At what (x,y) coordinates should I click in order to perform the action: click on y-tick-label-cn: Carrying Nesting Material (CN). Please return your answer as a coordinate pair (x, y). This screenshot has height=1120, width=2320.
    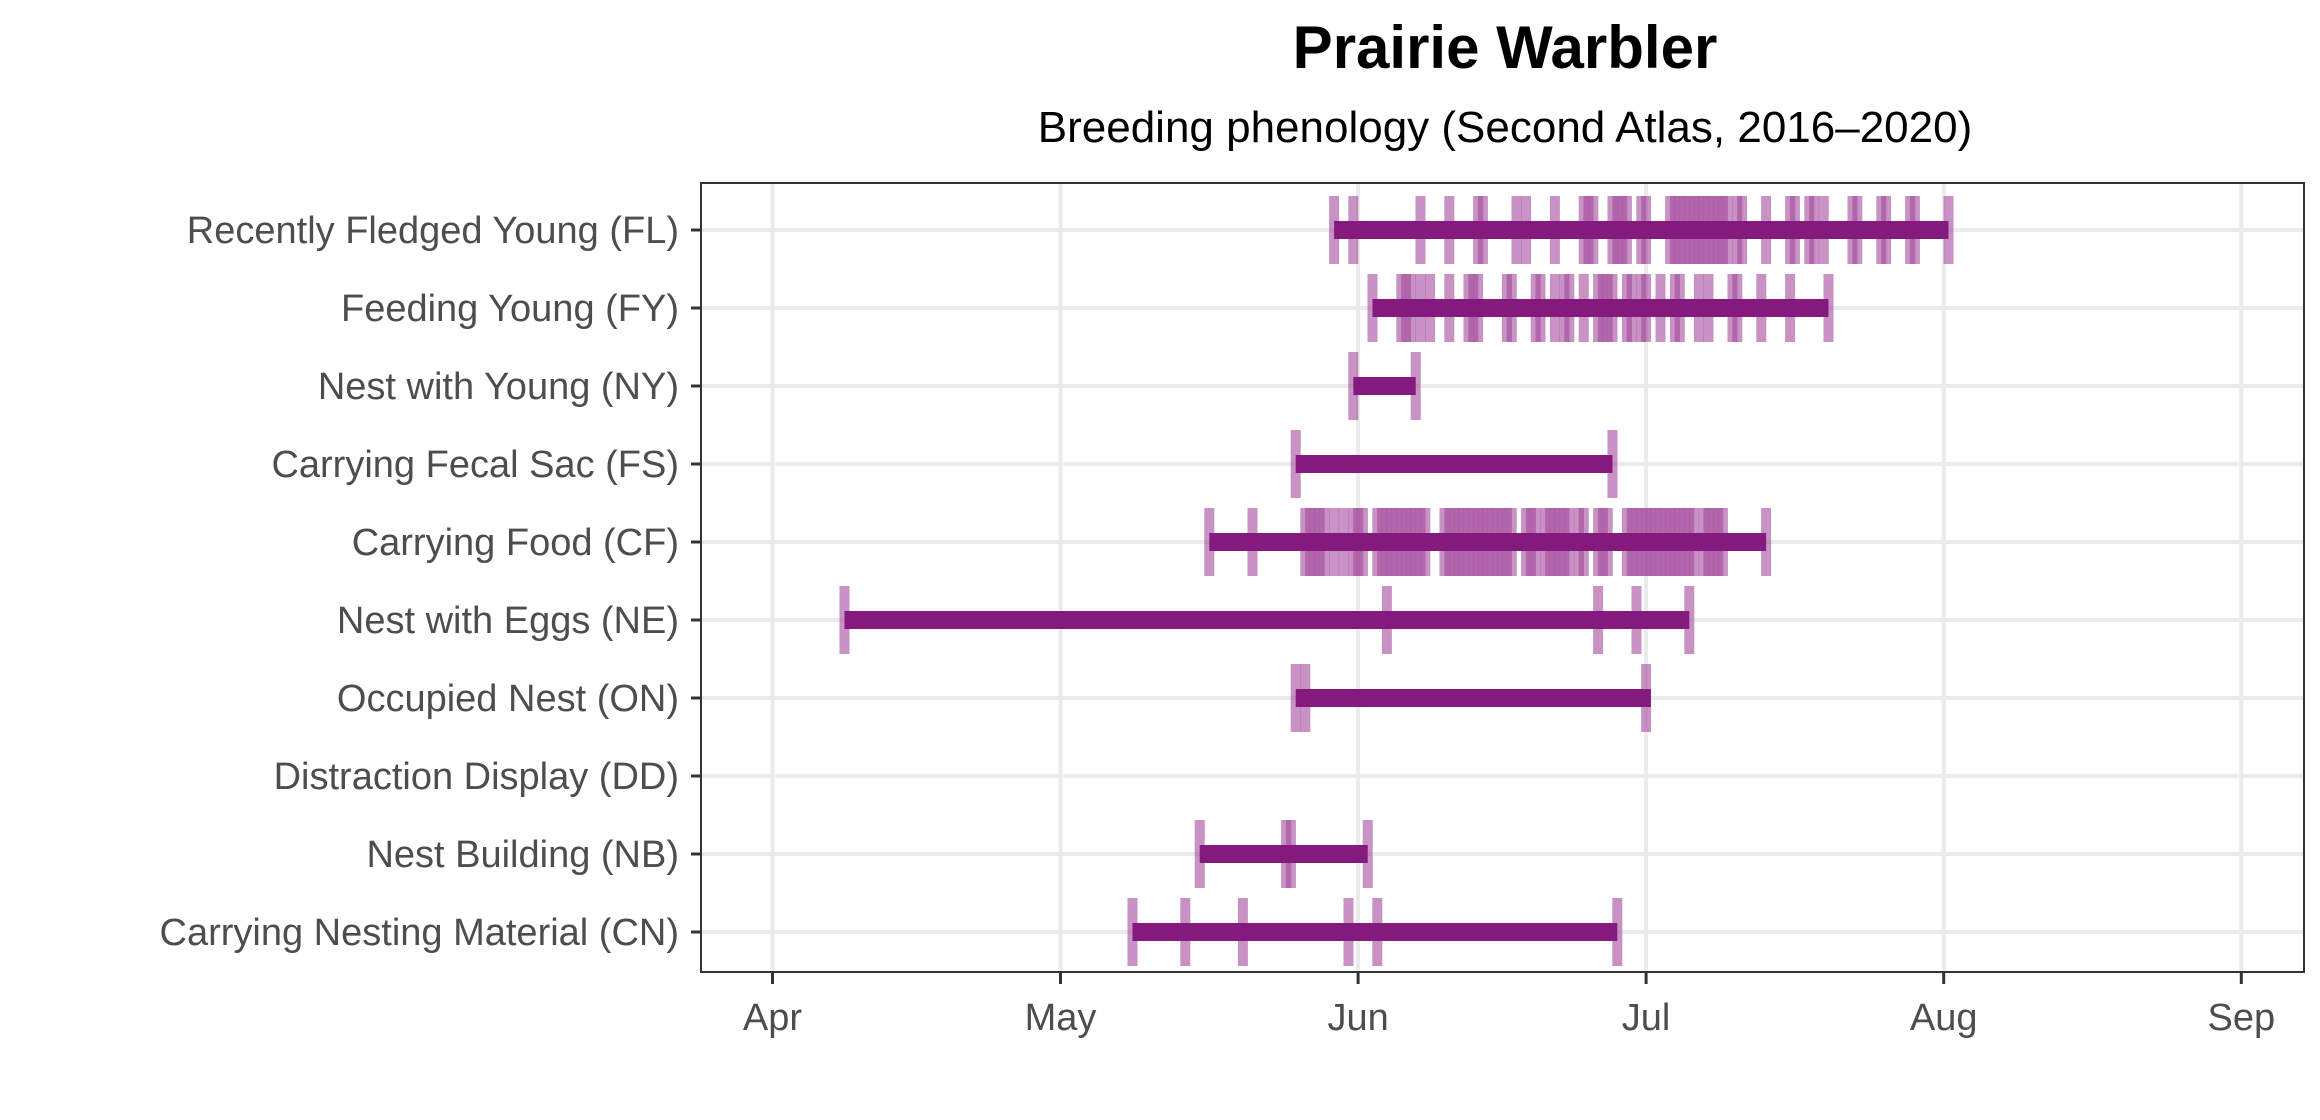
    Looking at the image, I should click on (419, 933).